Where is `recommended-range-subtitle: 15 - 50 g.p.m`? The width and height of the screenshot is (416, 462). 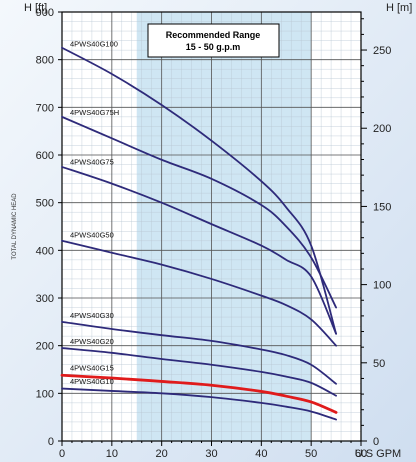 recommended-range-subtitle: 15 - 50 g.p.m is located at coordinates (213, 47).